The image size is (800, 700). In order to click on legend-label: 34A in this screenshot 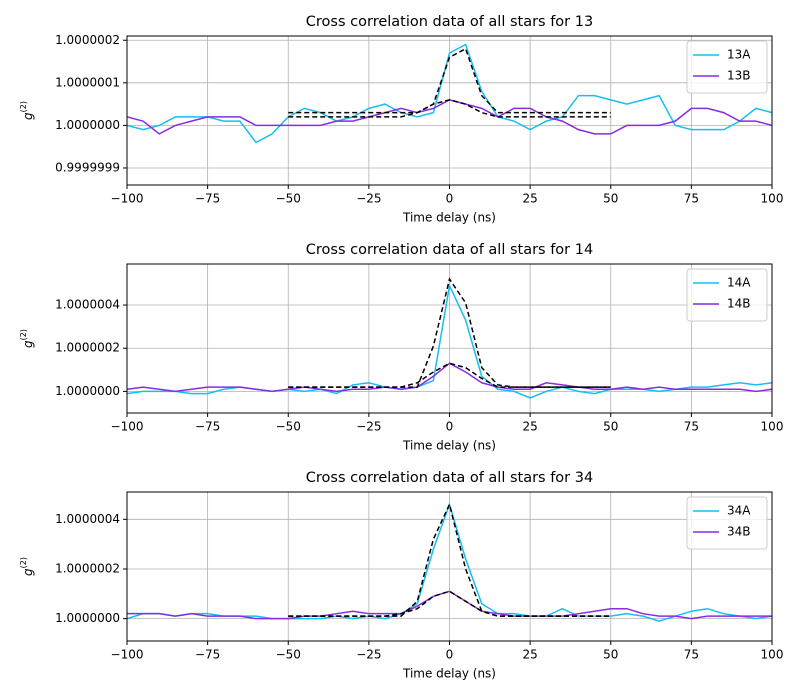, I will do `click(739, 511)`.